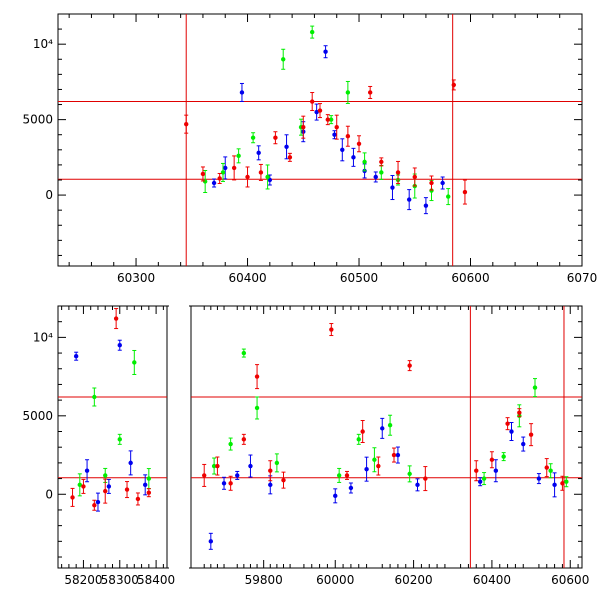  I want to click on x-tick-label: 60200, so click(413, 580).